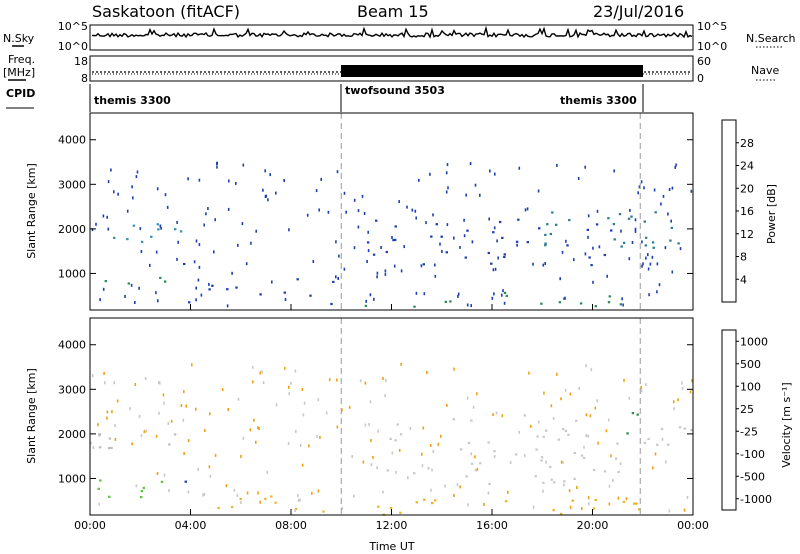 This screenshot has height=554, width=800. I want to click on power-cbar-tick-label: 8, so click(743, 257).